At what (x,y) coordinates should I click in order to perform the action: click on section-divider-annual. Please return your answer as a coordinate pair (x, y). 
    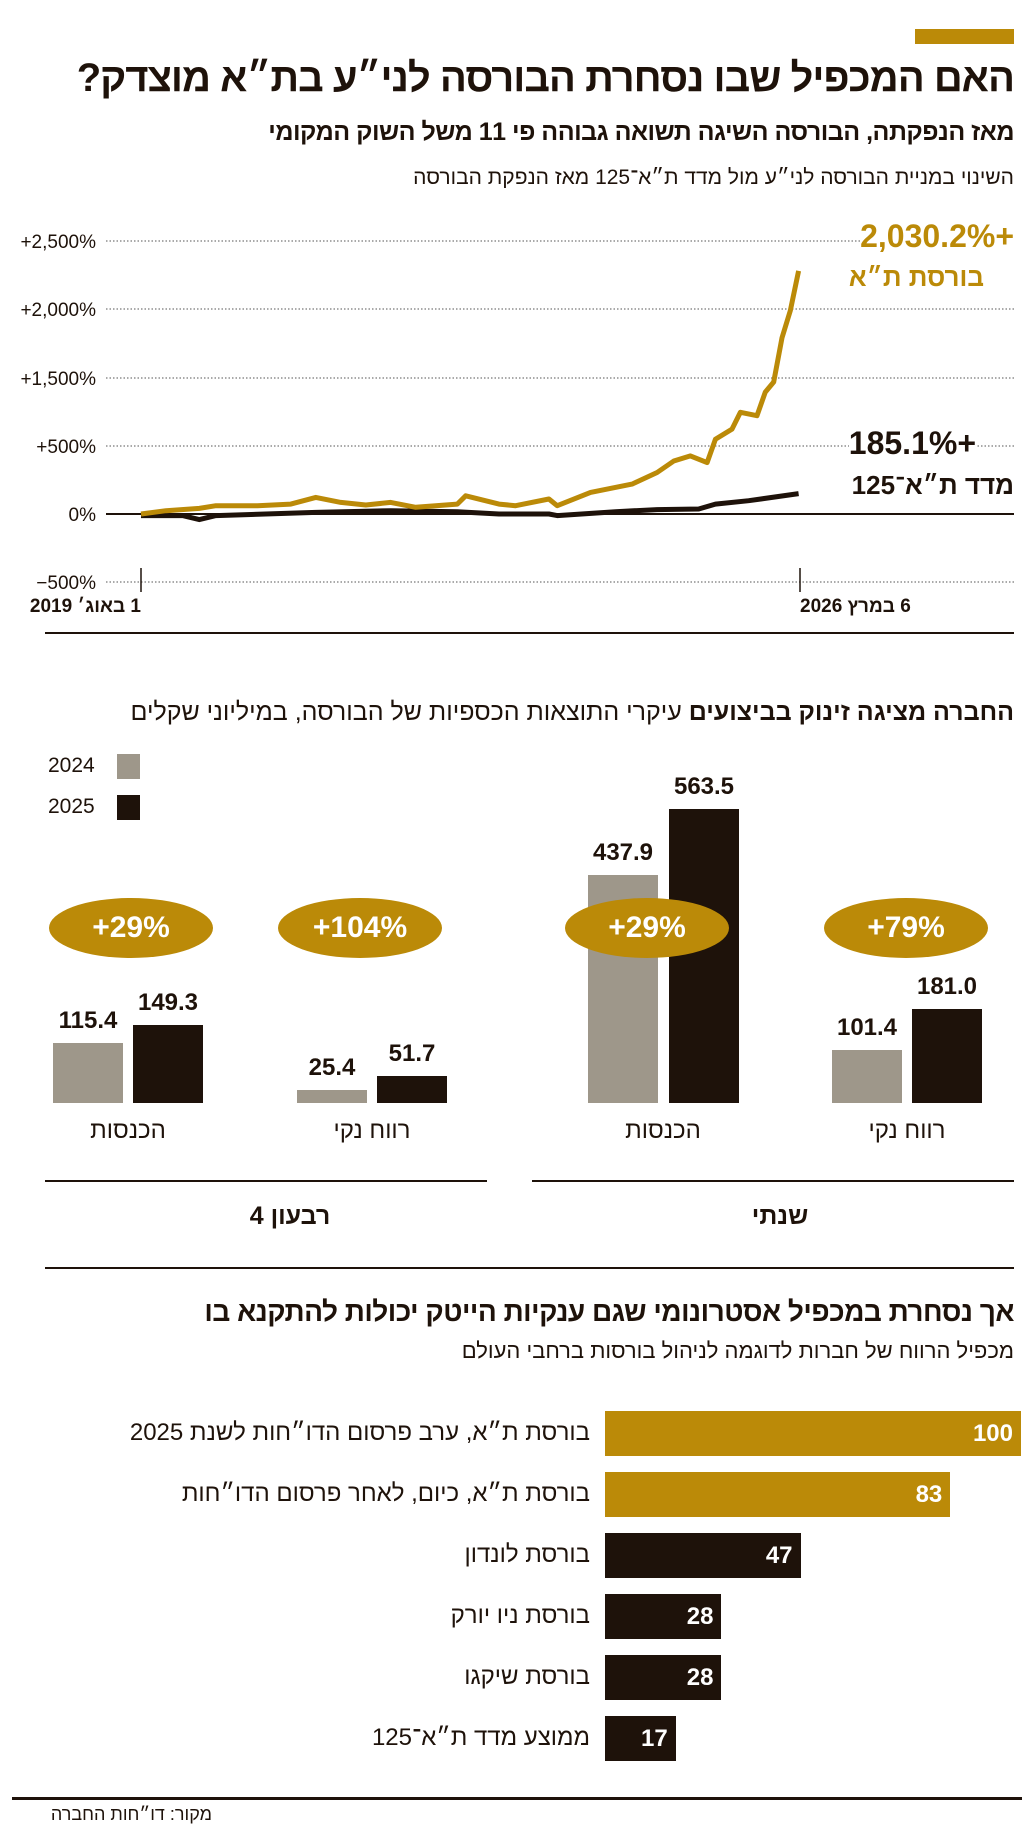
    Looking at the image, I should click on (773, 1181).